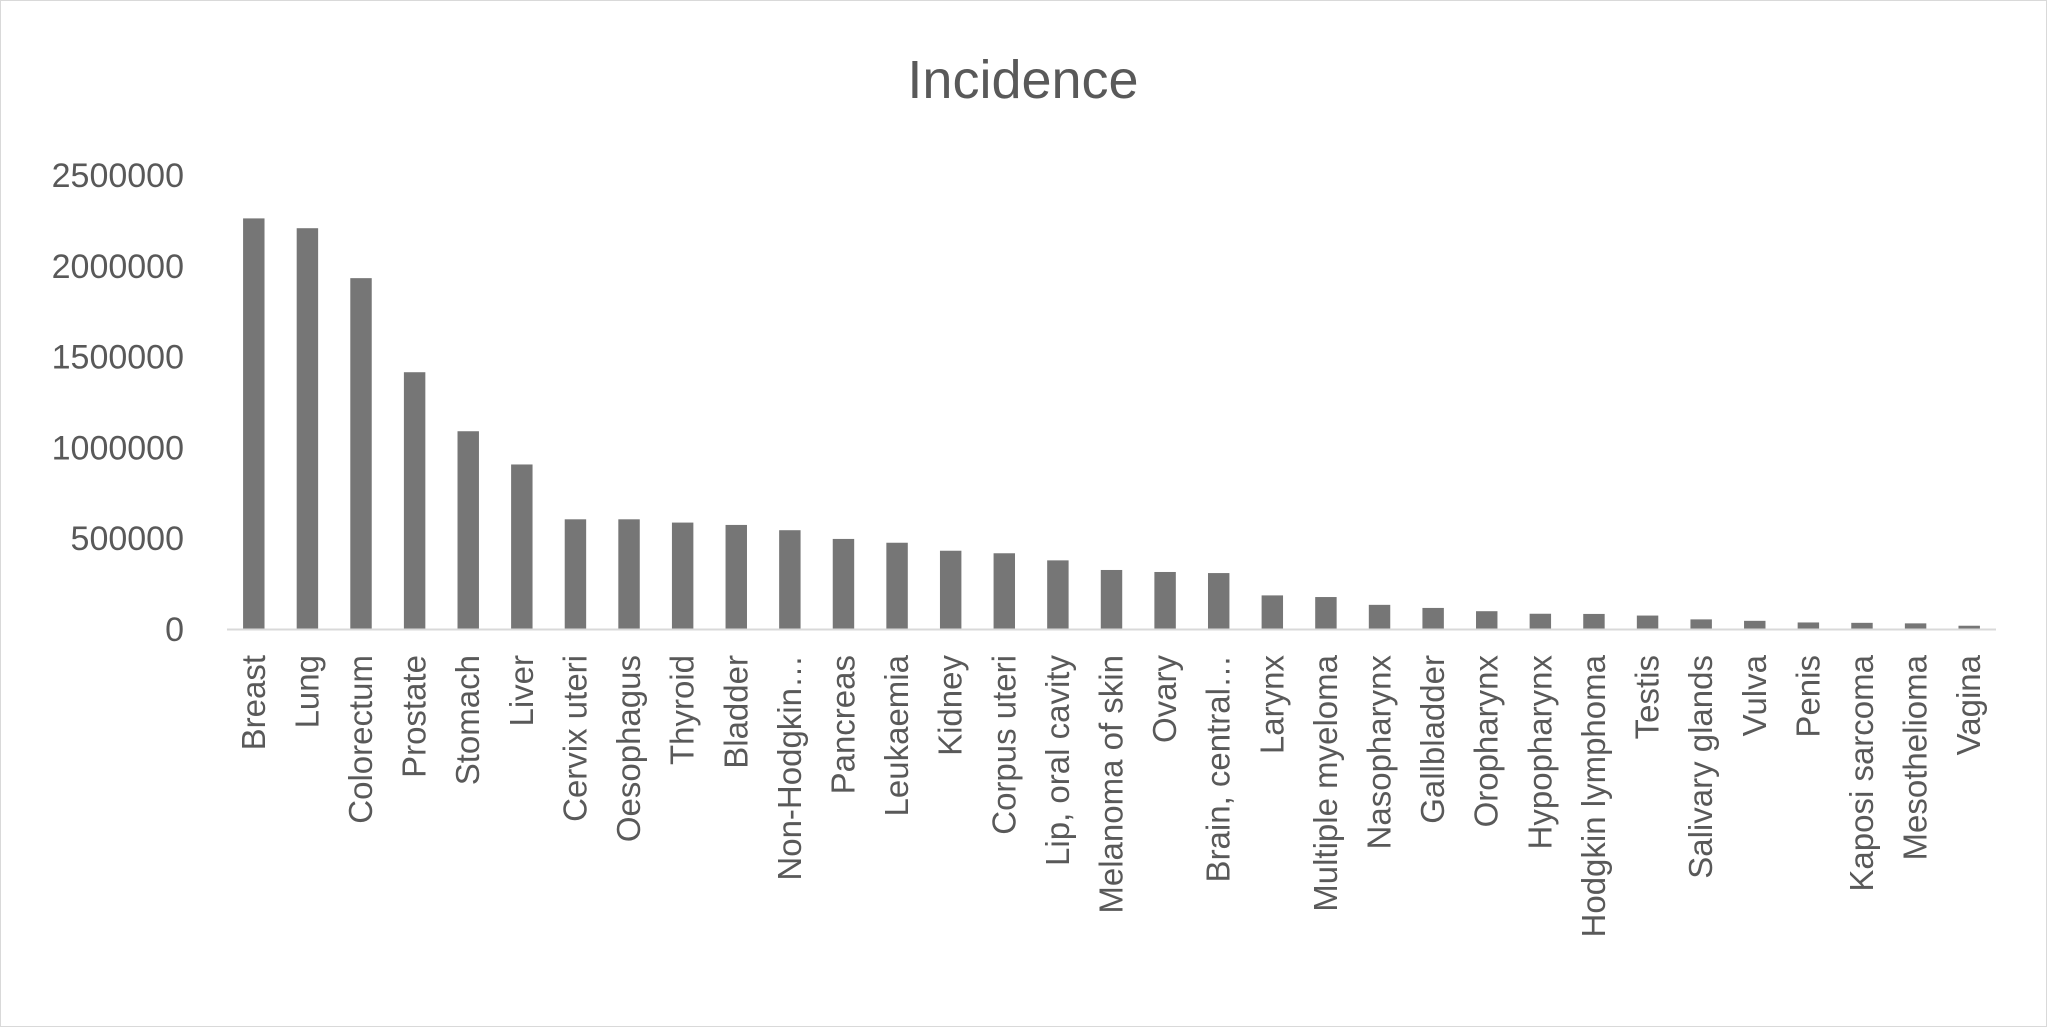 This screenshot has height=1027, width=2047. Describe the element at coordinates (253, 702) in the screenshot. I see `x-tick-label: Breast` at that location.